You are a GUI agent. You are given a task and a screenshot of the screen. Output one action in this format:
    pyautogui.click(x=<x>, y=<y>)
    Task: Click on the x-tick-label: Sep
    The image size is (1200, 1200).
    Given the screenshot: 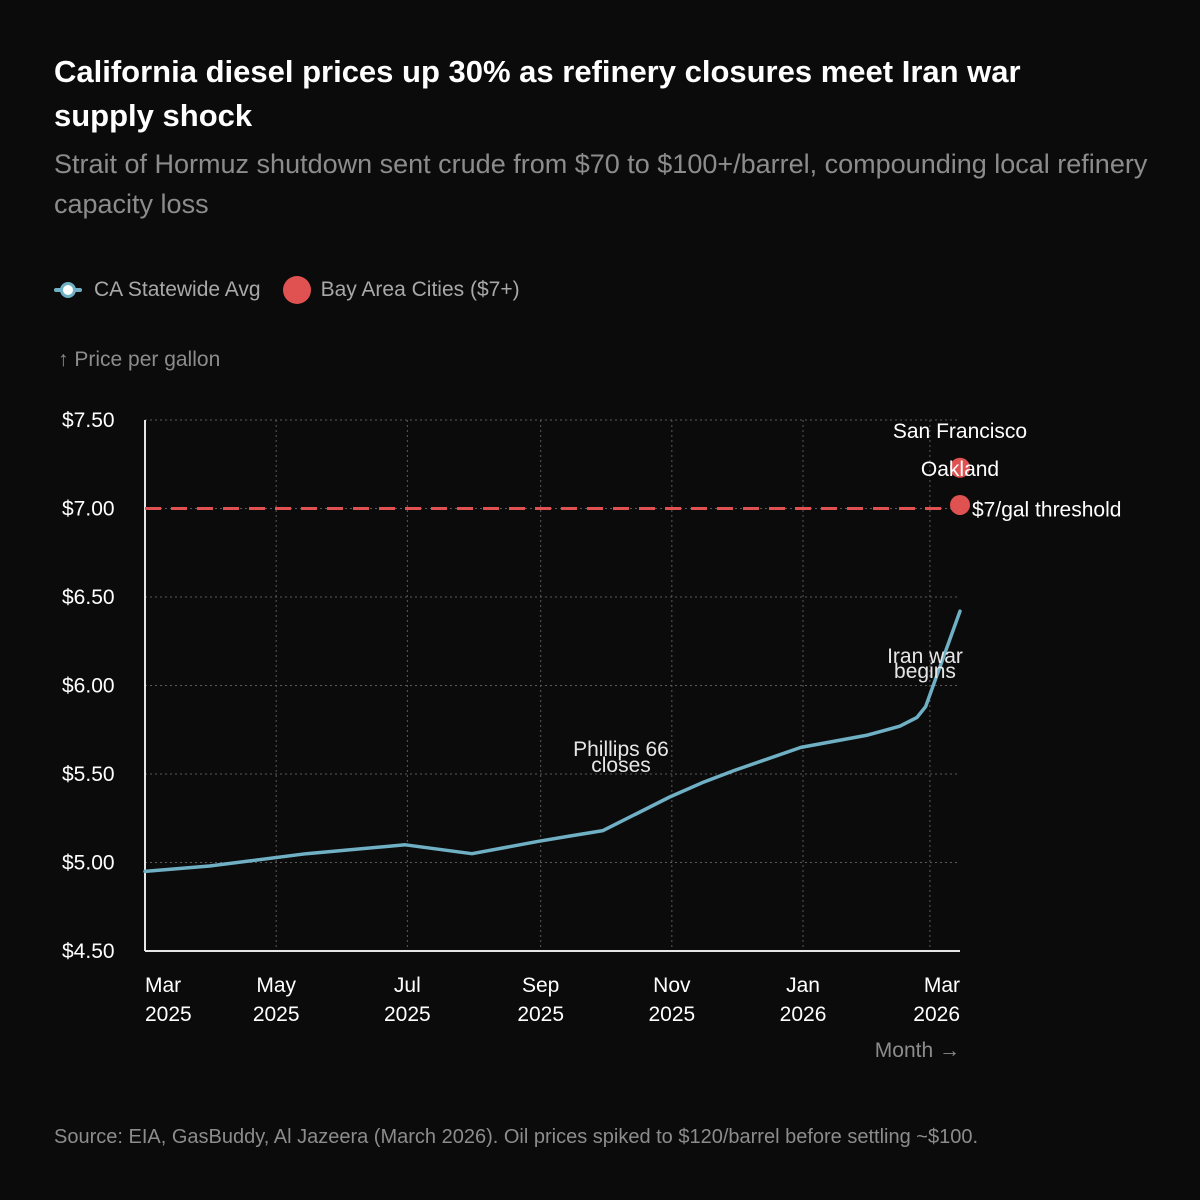 What is the action you would take?
    pyautogui.click(x=540, y=985)
    